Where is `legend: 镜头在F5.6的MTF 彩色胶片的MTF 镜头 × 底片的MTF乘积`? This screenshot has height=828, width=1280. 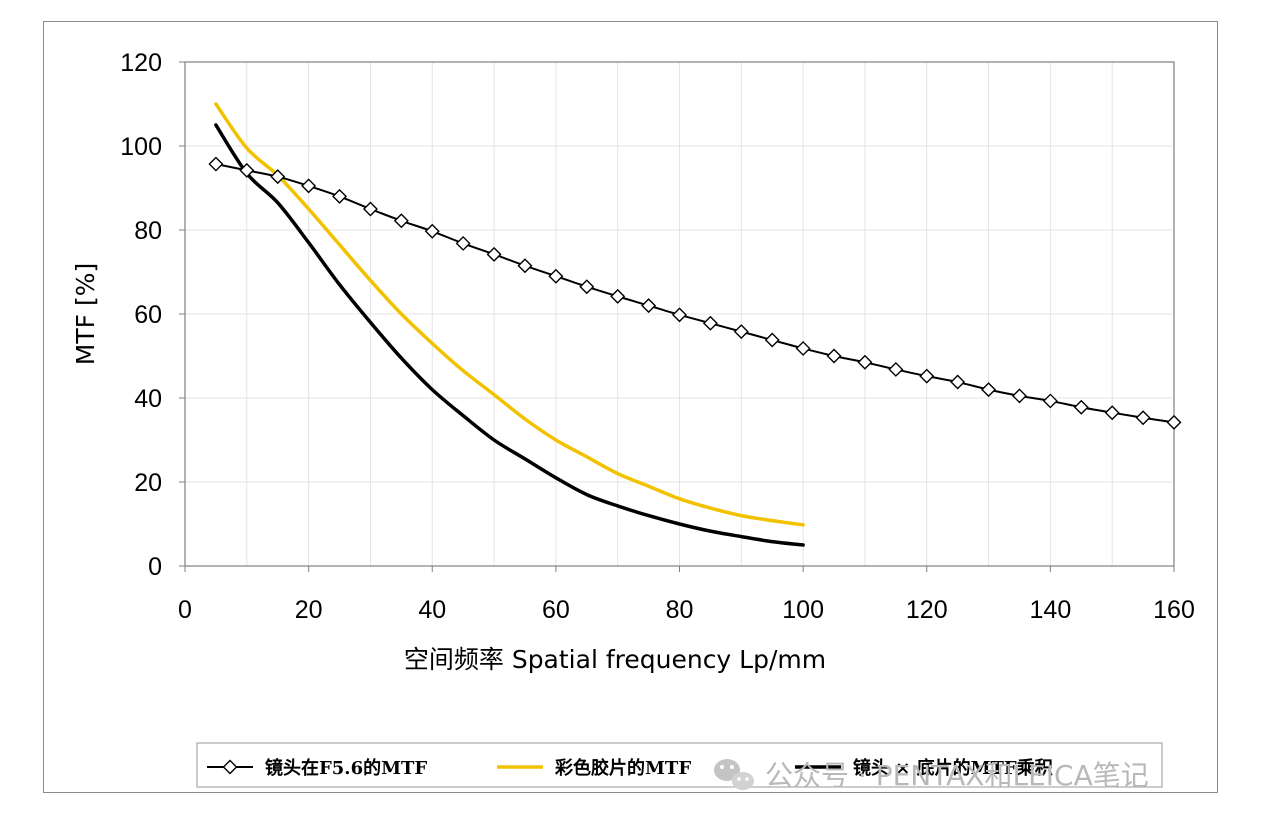 legend: 镜头在F5.6的MTF 彩色胶片的MTF 镜头 × 底片的MTF乘积 is located at coordinates (679, 765).